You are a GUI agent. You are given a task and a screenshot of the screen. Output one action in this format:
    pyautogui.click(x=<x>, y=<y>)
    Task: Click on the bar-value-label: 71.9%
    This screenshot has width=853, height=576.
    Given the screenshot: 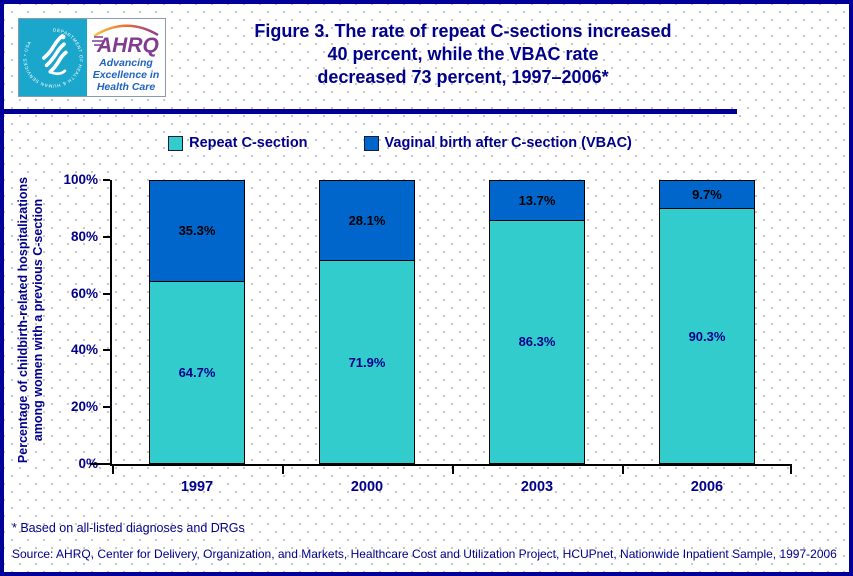 What is the action you would take?
    pyautogui.click(x=367, y=362)
    